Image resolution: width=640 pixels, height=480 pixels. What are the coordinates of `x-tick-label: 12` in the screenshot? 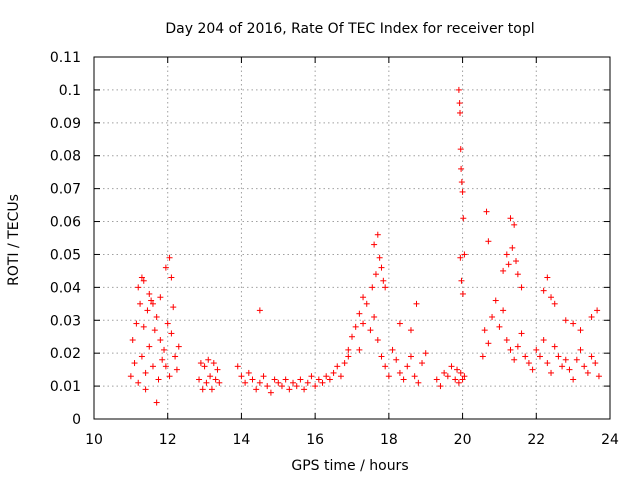 It's located at (168, 440).